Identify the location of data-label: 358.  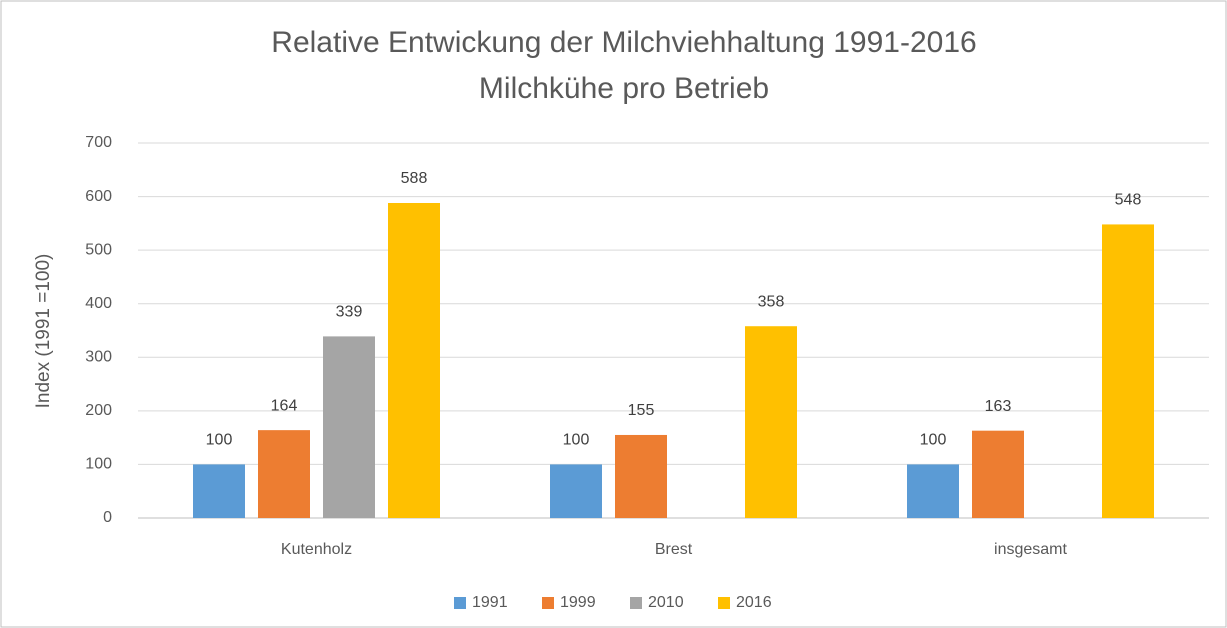
(771, 301).